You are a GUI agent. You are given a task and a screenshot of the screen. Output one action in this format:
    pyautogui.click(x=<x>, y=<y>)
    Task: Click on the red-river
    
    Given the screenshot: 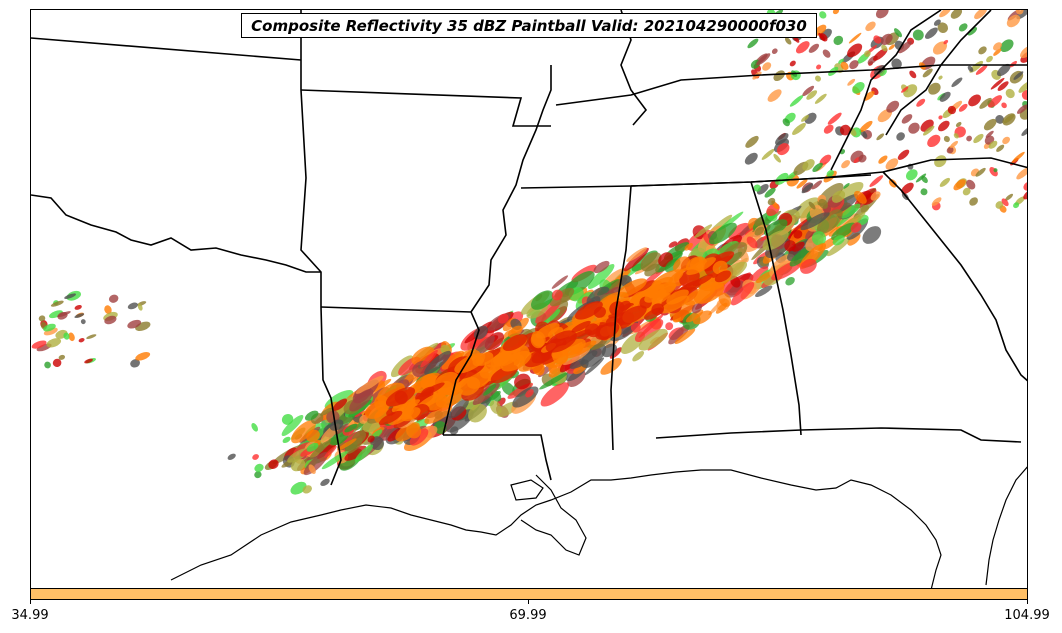 What is the action you would take?
    pyautogui.click(x=176, y=233)
    